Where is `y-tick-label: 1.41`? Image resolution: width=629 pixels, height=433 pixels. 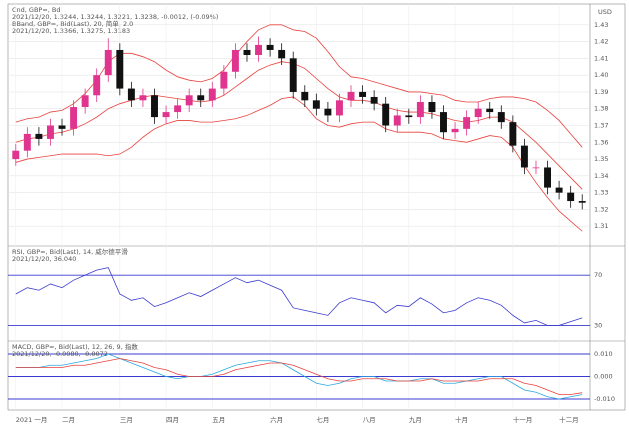 y-tick-label: 1.41 is located at coordinates (601, 58).